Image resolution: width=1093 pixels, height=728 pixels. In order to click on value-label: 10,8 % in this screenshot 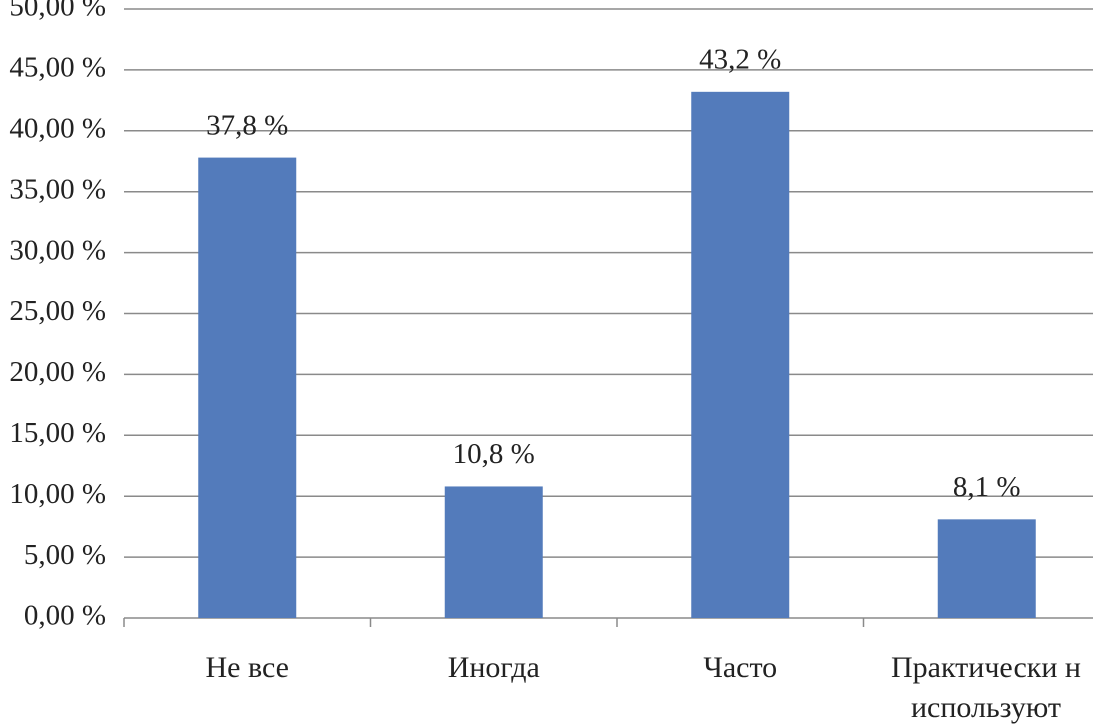, I will do `click(494, 454)`.